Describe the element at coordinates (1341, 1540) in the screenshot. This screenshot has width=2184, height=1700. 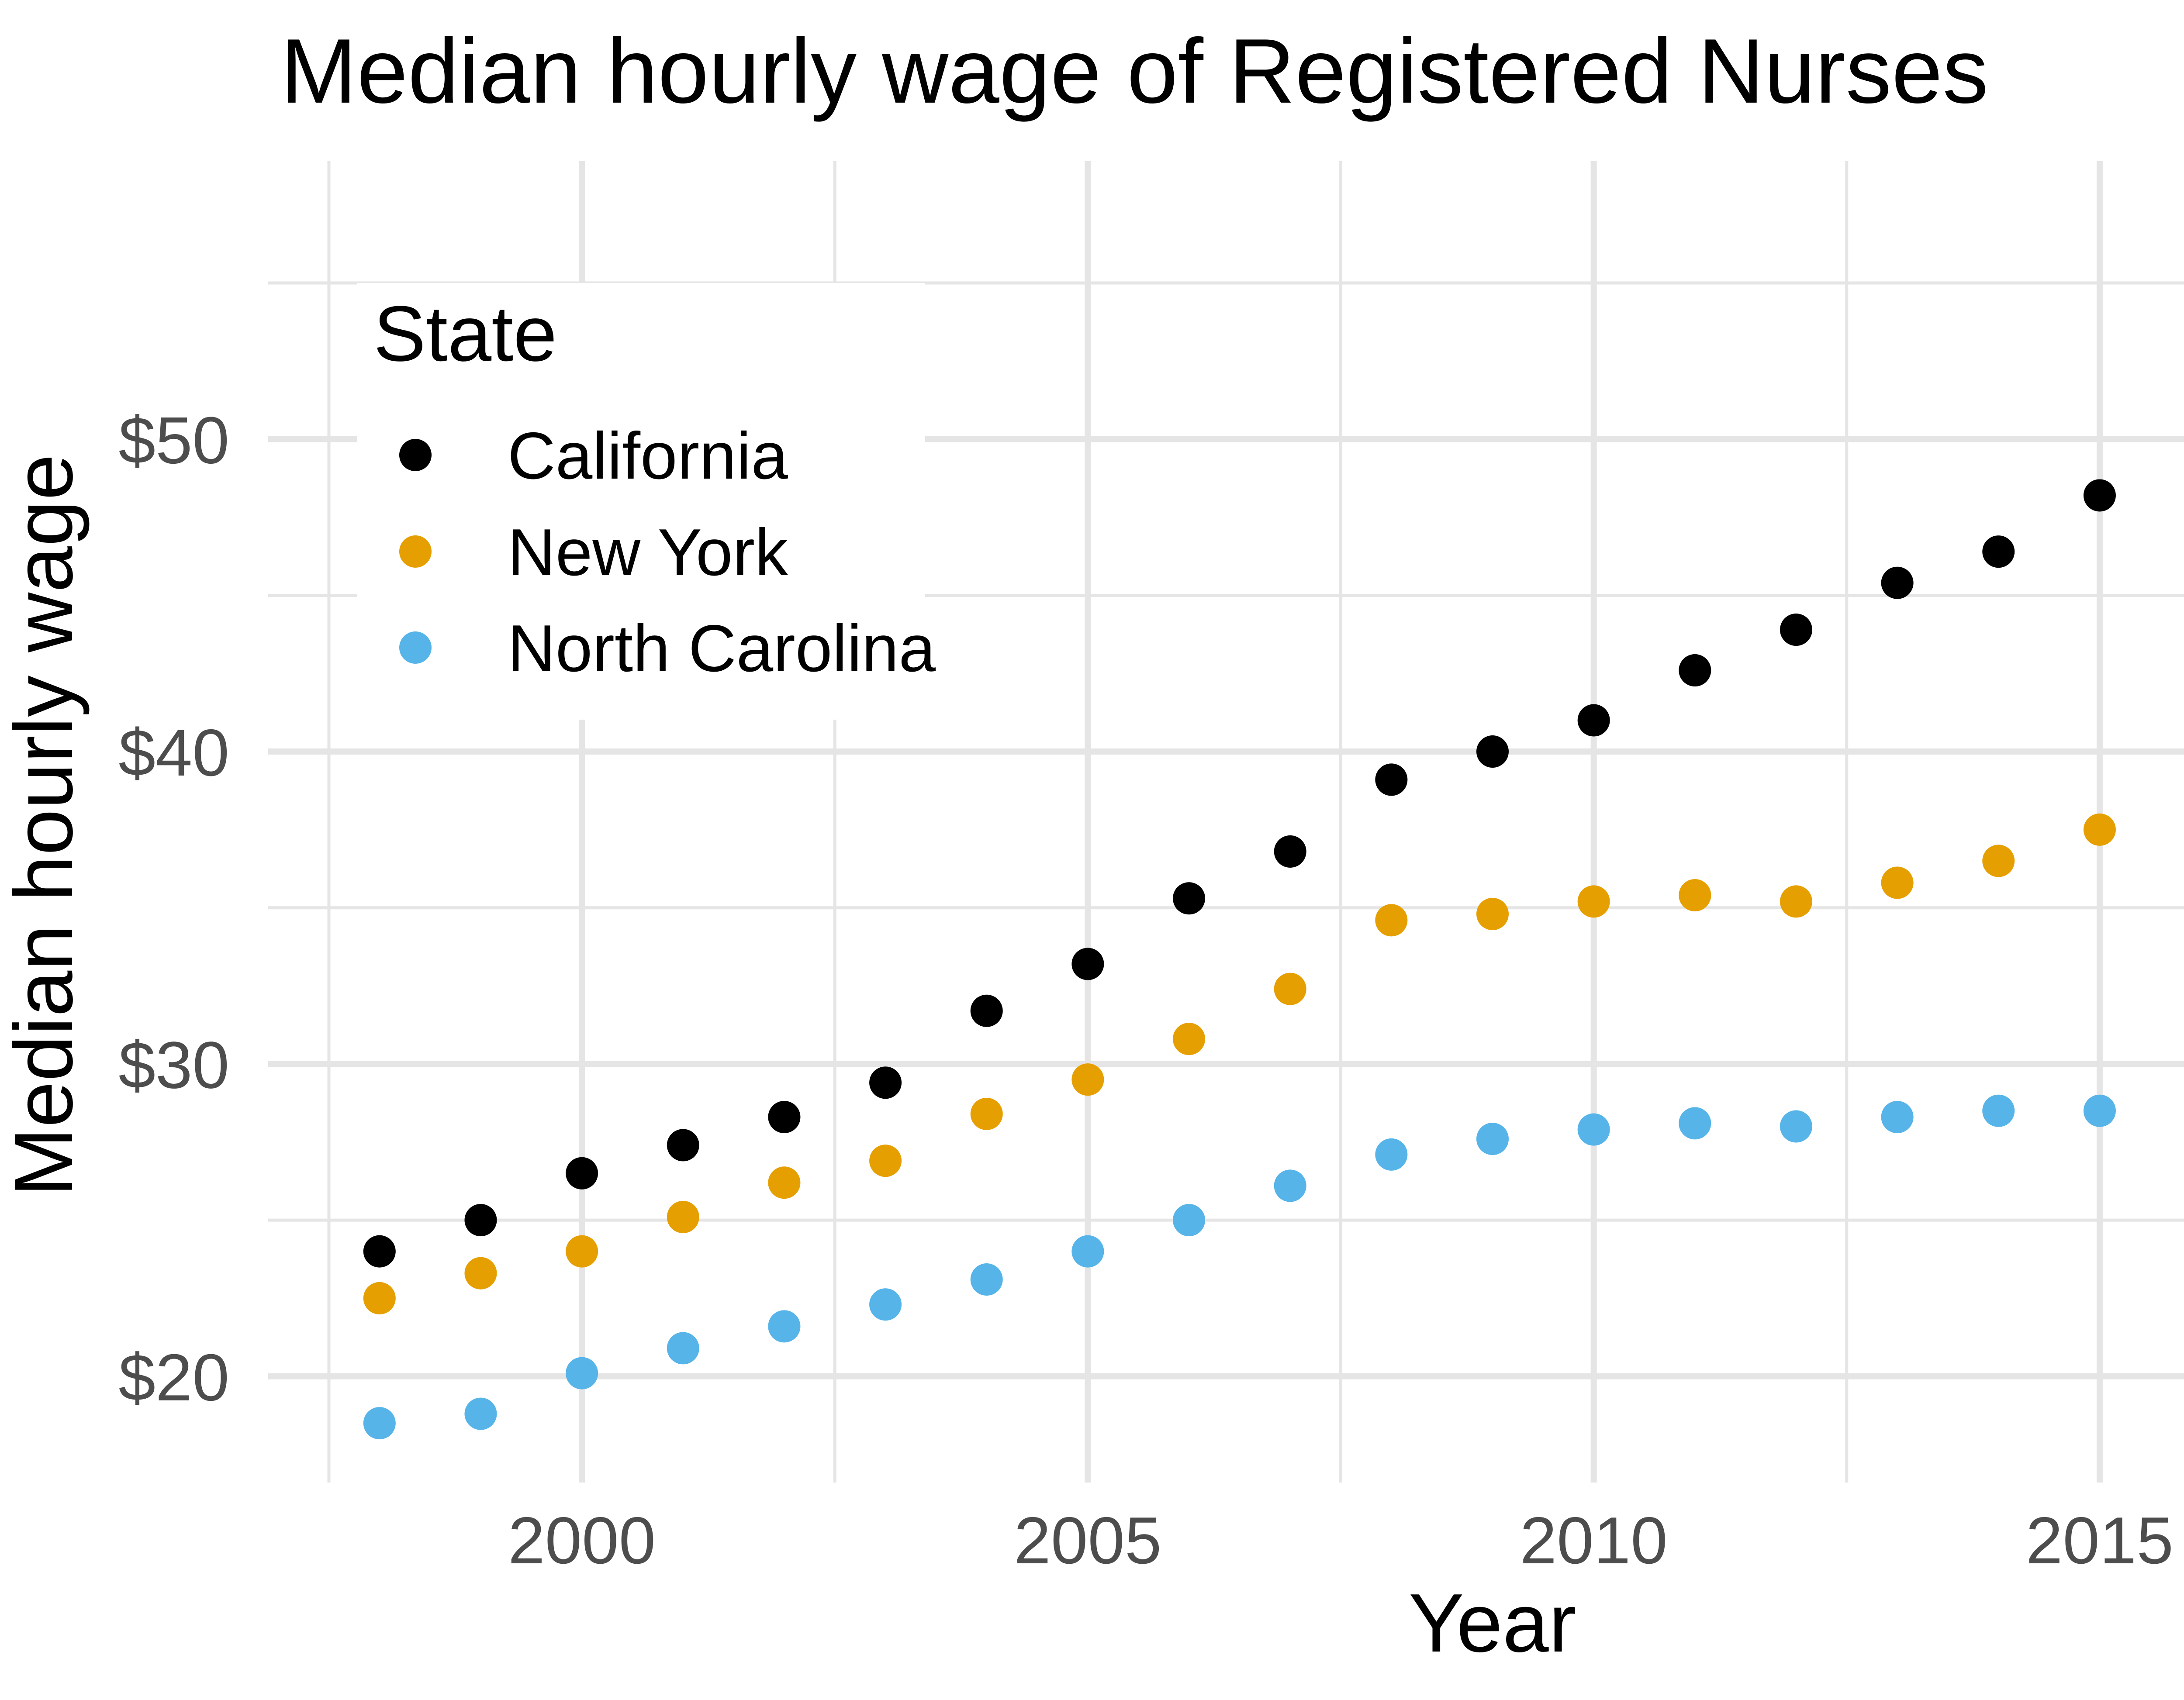
I see `x-axis-tick-labels: 20002005201020152020` at that location.